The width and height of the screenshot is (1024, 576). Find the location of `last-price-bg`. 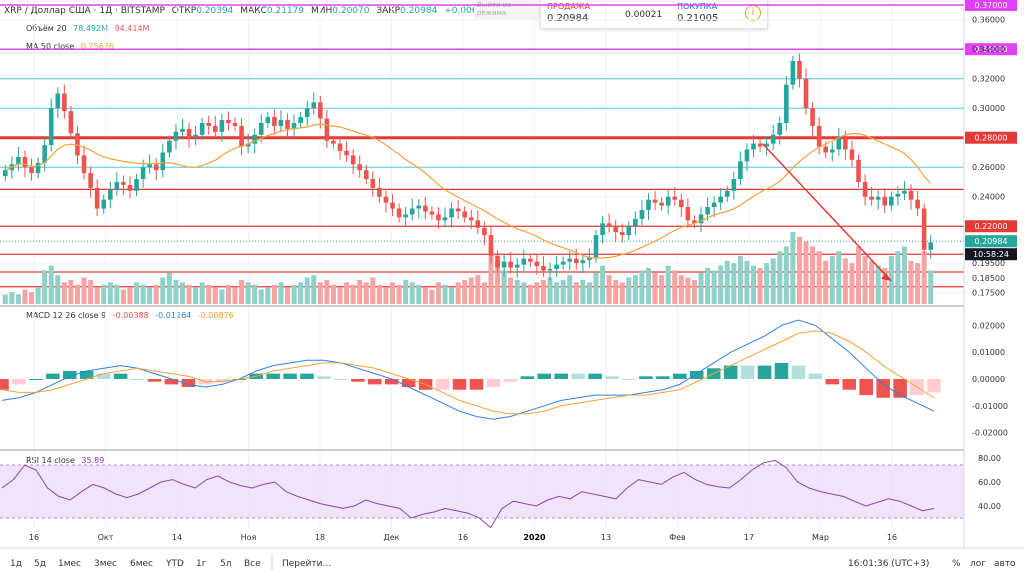

last-price-bg is located at coordinates (991, 241).